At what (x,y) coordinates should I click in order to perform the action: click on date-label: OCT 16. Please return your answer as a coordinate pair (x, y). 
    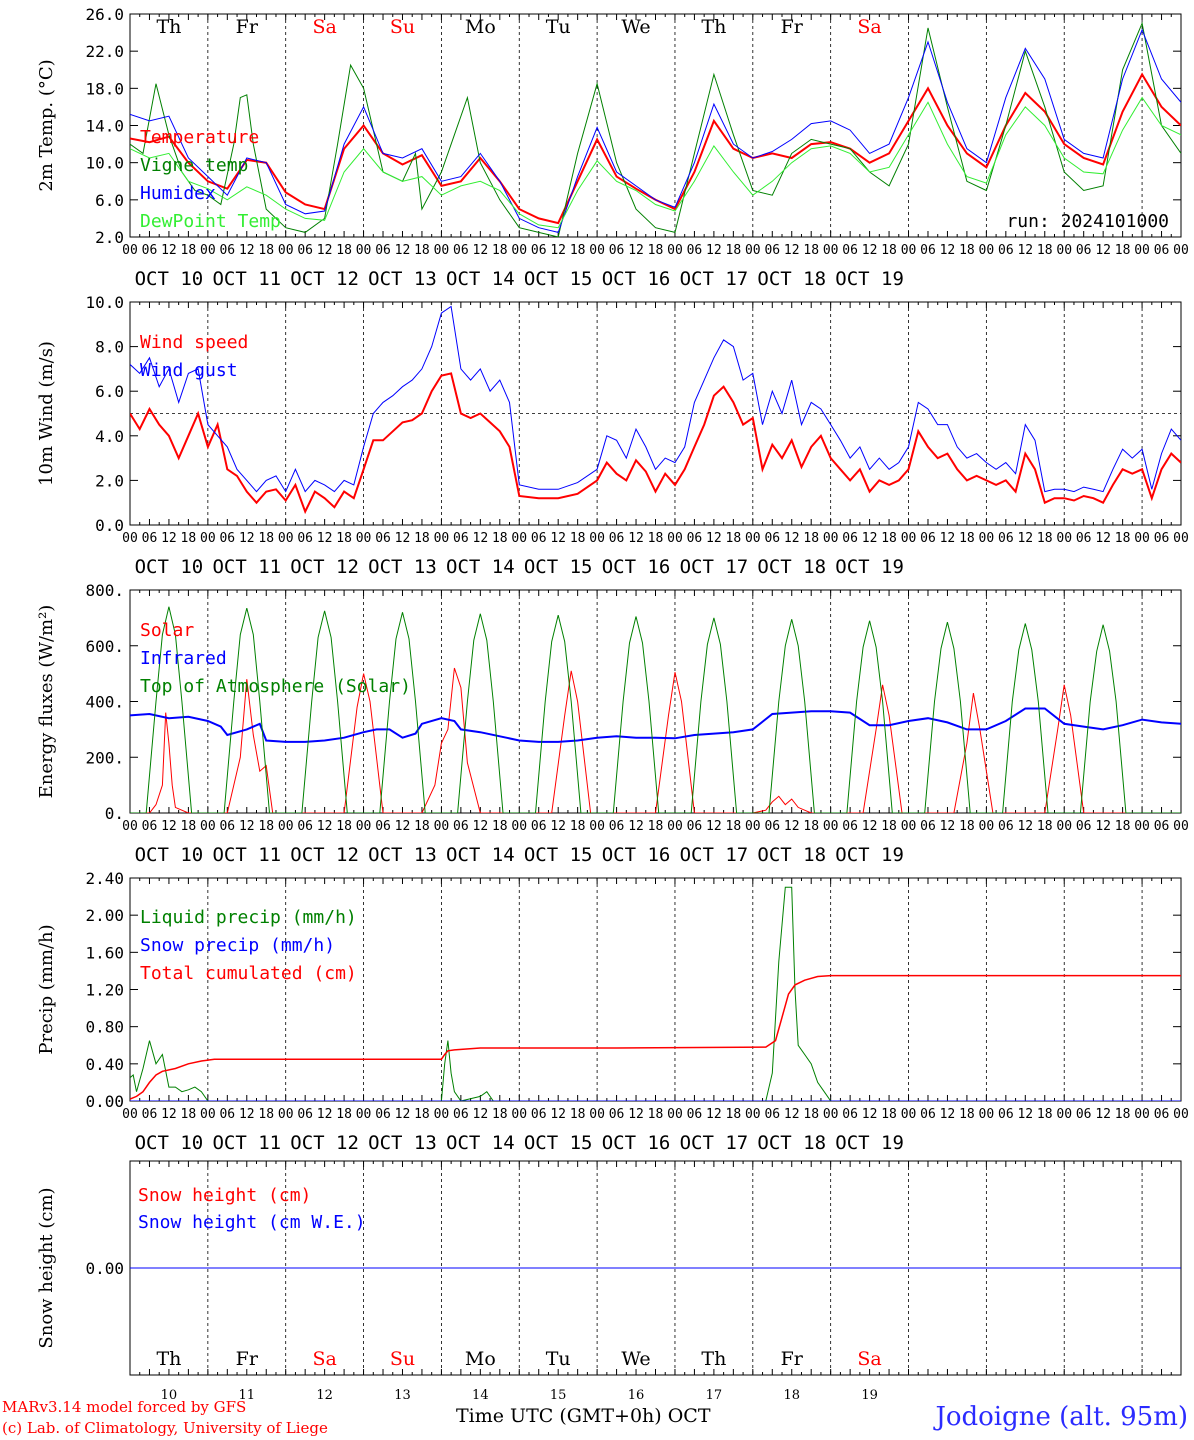
    Looking at the image, I should click on (636, 279).